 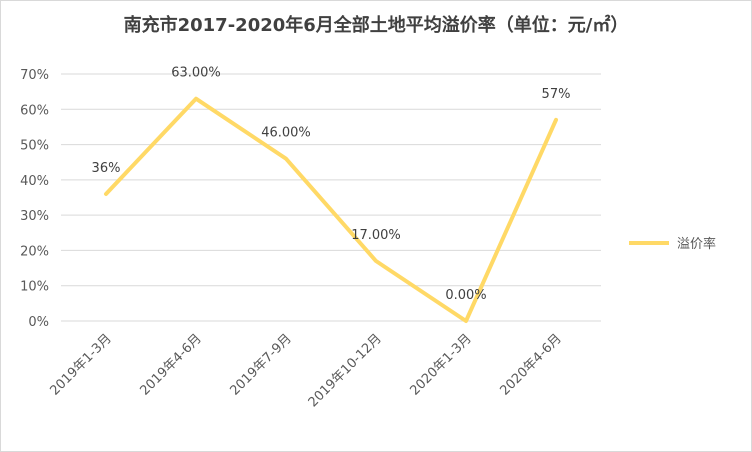 What do you see at coordinates (286, 133) in the screenshot?
I see `data-label: 46.00%` at bounding box center [286, 133].